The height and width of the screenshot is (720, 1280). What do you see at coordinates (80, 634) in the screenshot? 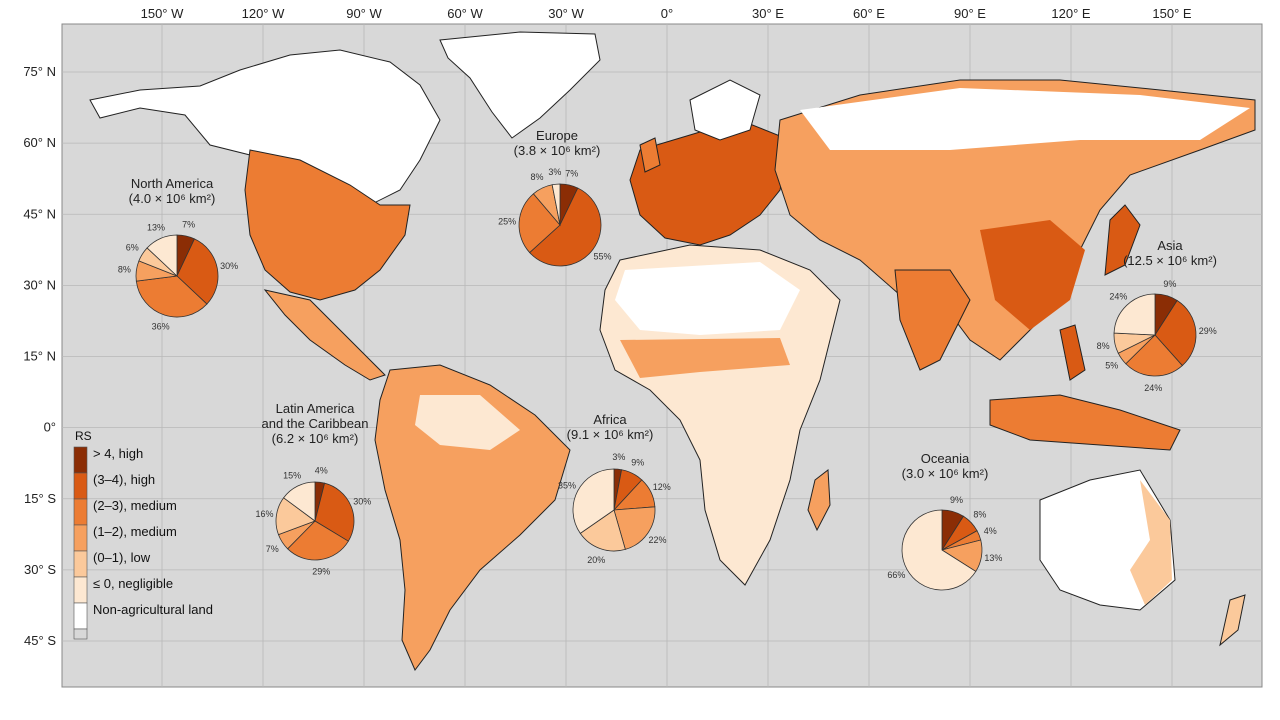
I see `legend-swatch-ocean` at bounding box center [80, 634].